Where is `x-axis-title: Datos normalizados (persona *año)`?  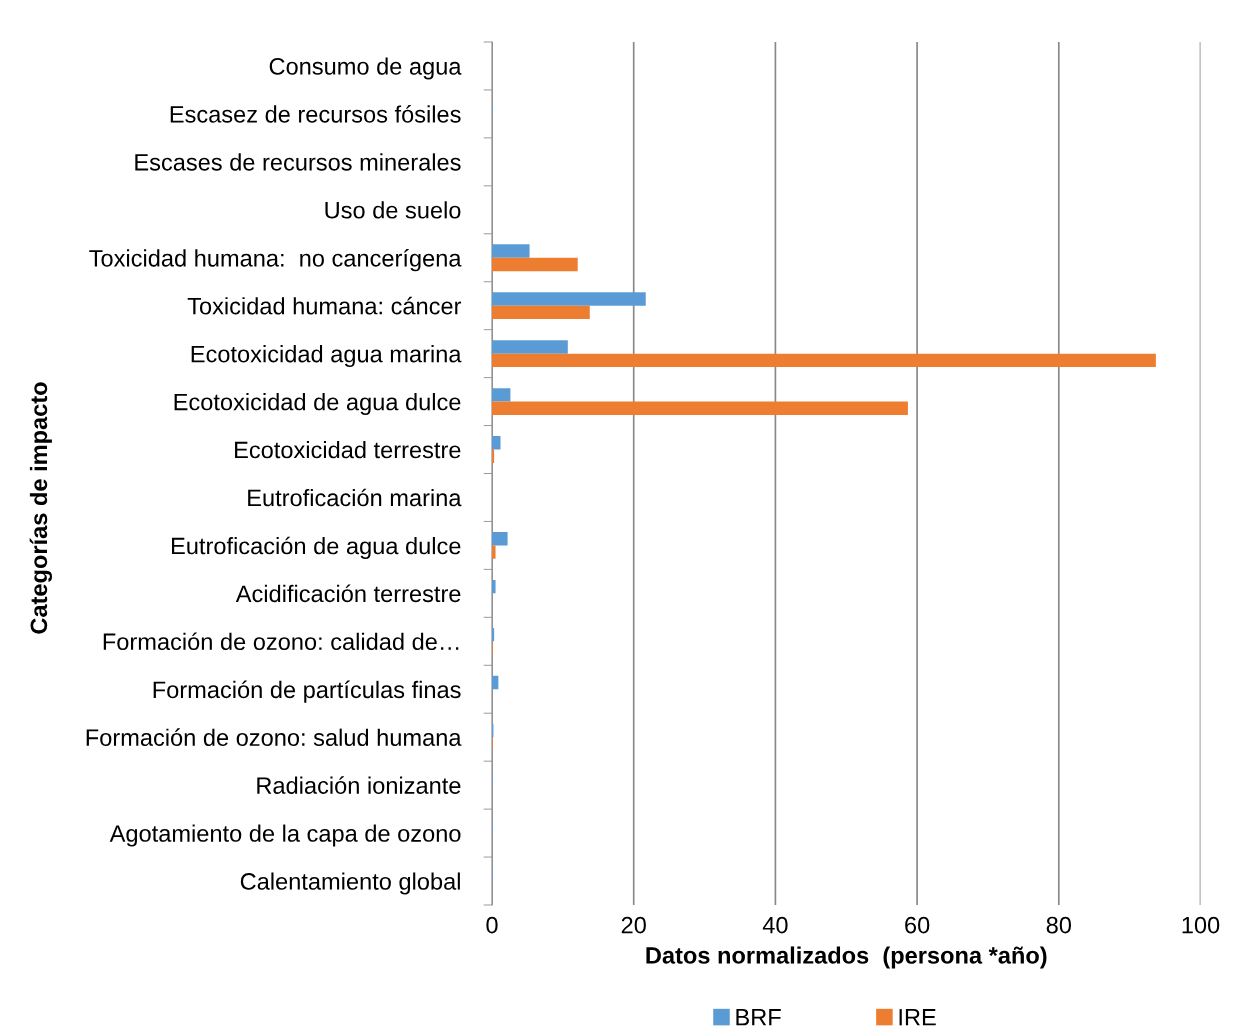
x-axis-title: Datos normalizados (persona *año) is located at coordinates (846, 957).